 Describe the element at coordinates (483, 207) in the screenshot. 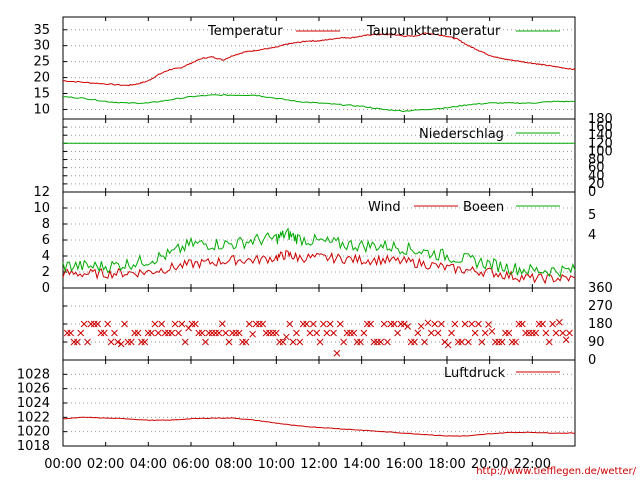

I see `legend-boeen-label: Boeen` at that location.